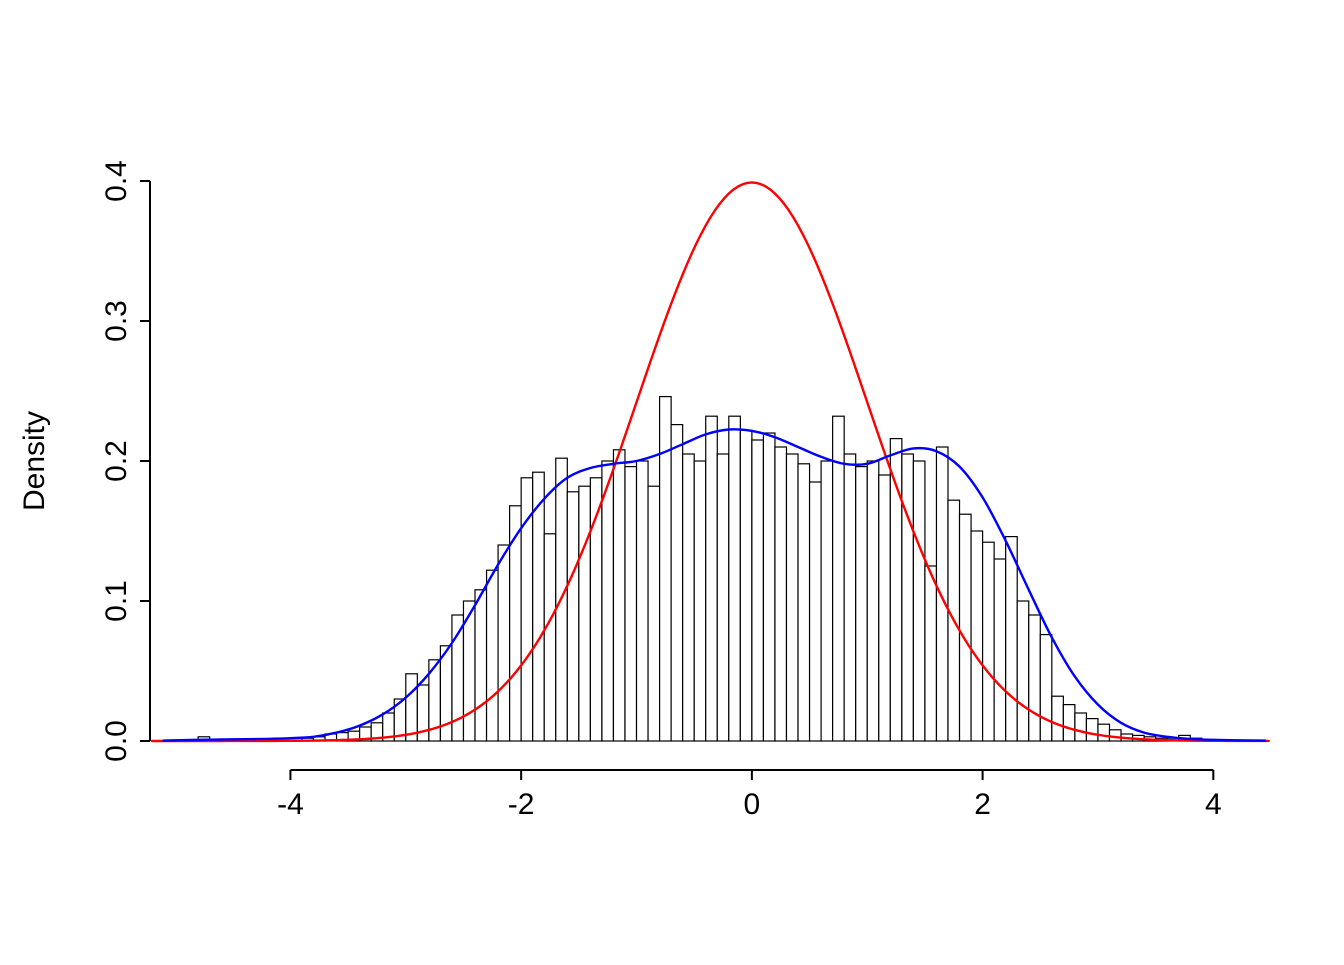 The width and height of the screenshot is (1344, 965). Describe the element at coordinates (521, 804) in the screenshot. I see `x-axis-tick-label: -2` at that location.